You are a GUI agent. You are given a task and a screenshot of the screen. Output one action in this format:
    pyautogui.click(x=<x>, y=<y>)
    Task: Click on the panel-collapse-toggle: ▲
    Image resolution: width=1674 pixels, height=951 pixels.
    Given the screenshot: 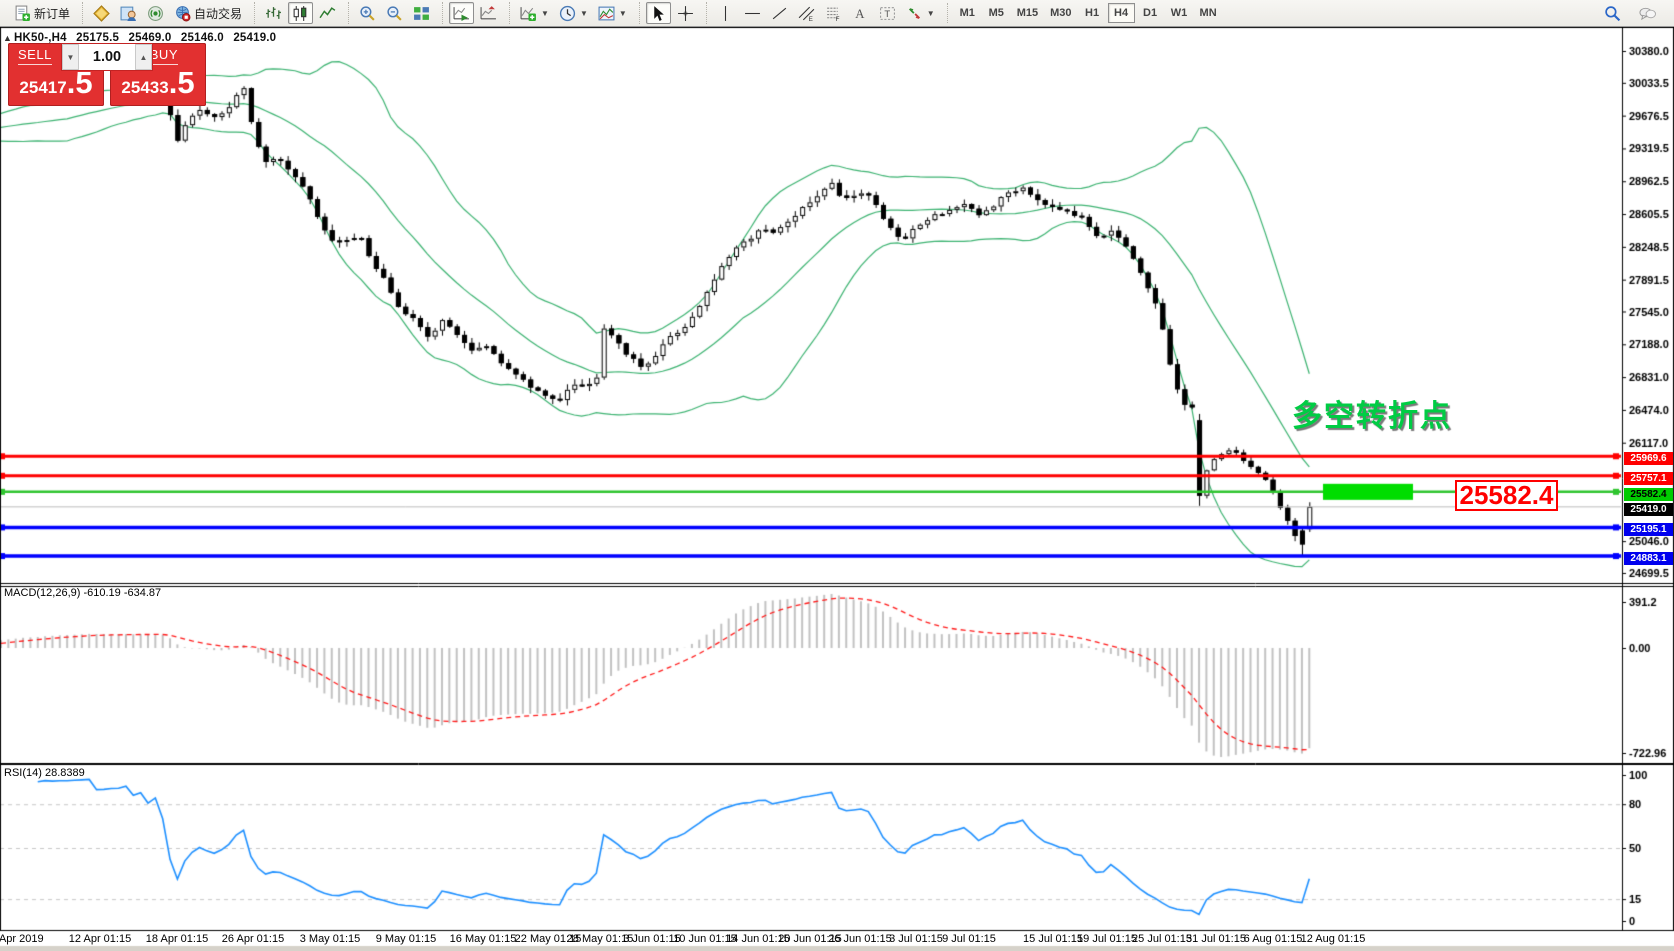 What is the action you would take?
    pyautogui.click(x=7, y=38)
    